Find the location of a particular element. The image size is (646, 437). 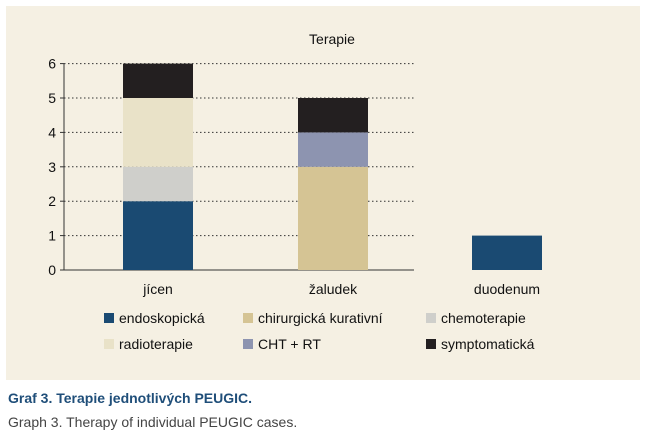

legend-label: radioterapie is located at coordinates (156, 344).